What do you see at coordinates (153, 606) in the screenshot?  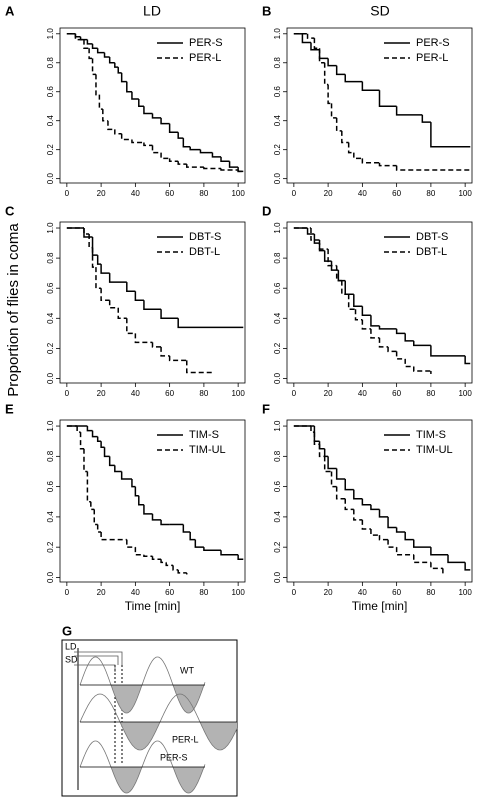 I see `x-axis-label: Time [min]` at bounding box center [153, 606].